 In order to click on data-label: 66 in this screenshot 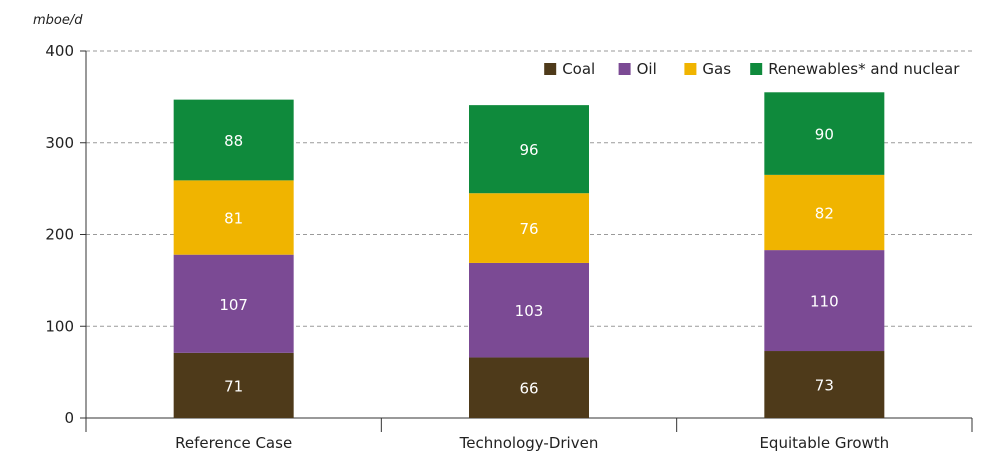, I will do `click(528, 389)`.